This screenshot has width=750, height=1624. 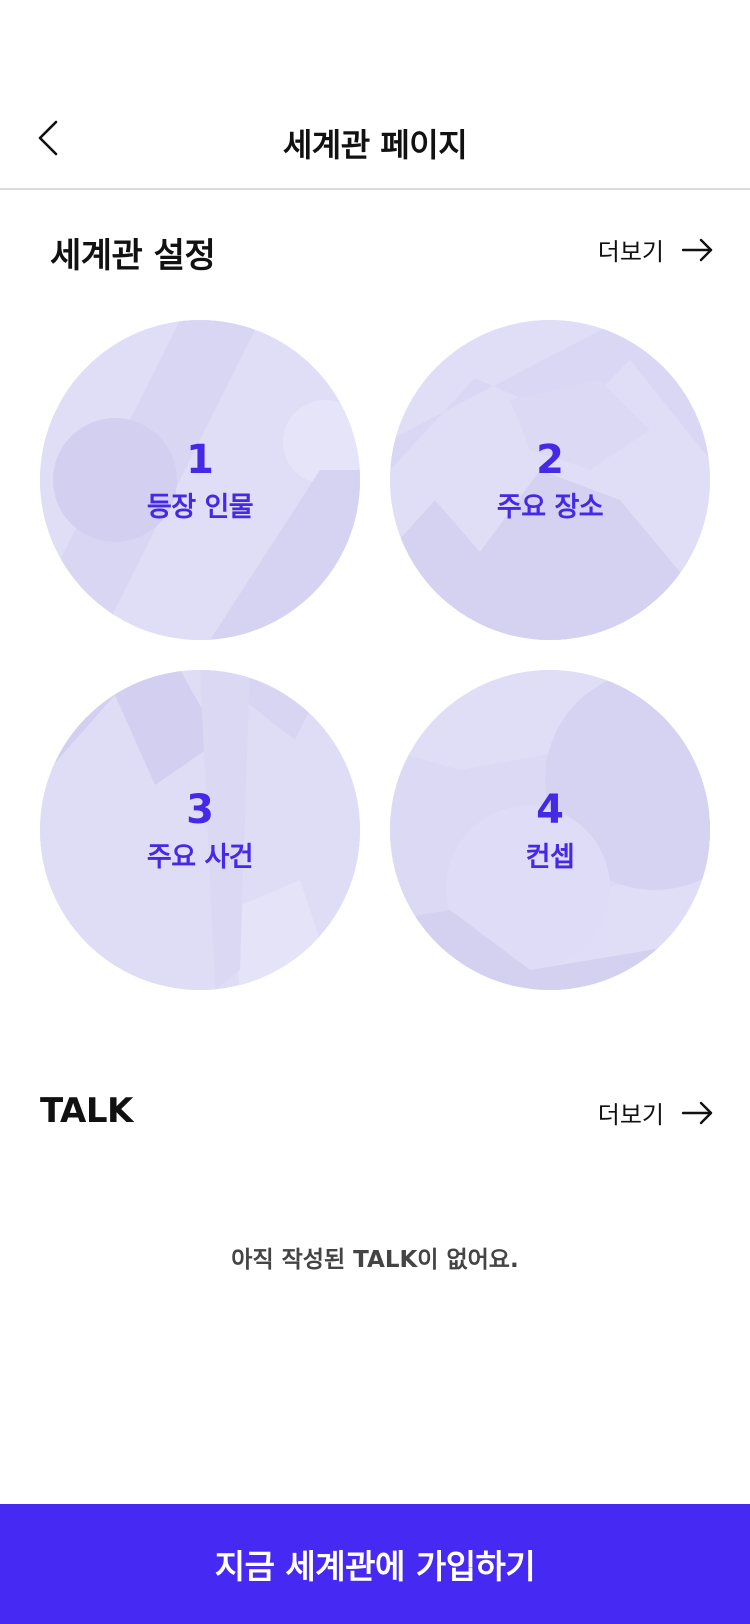 I want to click on world-item-label: 주요 장소, so click(x=550, y=507).